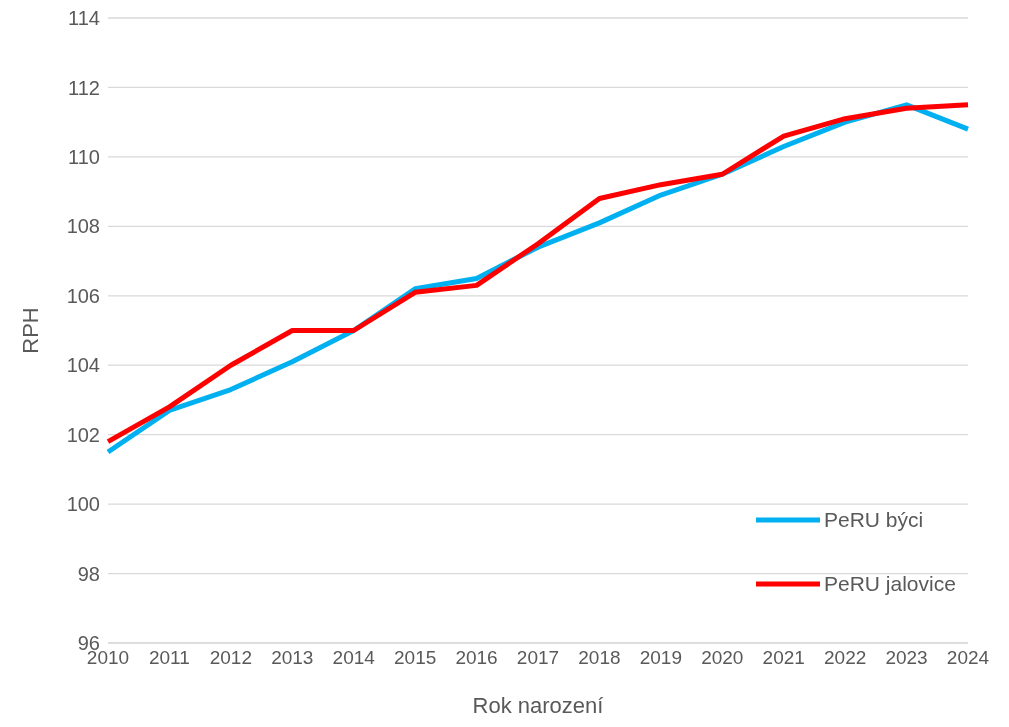  I want to click on legend-label: PeRU jalovice, so click(890, 584).